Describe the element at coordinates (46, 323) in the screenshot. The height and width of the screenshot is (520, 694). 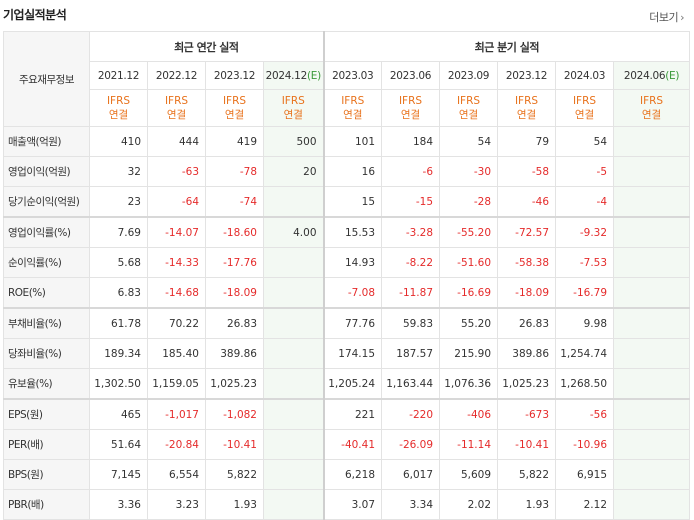
I see `row-label: 부채비율(%)` at that location.